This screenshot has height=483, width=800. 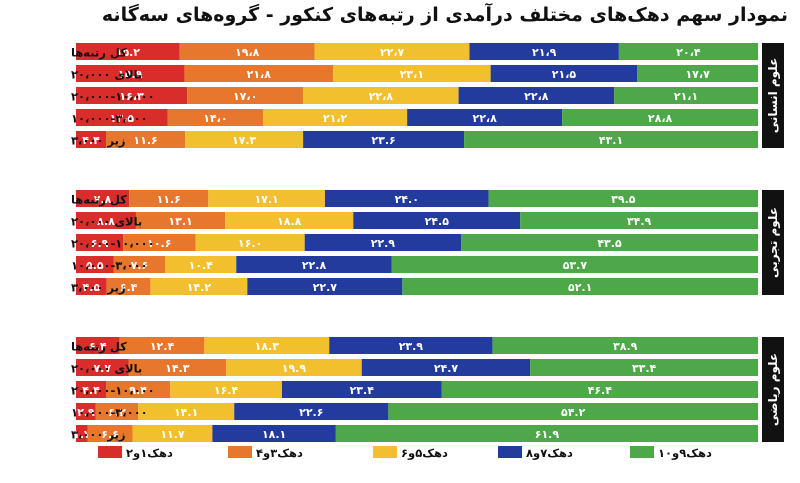 What do you see at coordinates (311, 412) in the screenshot?
I see `bar-value-label: ۲۲.۶` at bounding box center [311, 412].